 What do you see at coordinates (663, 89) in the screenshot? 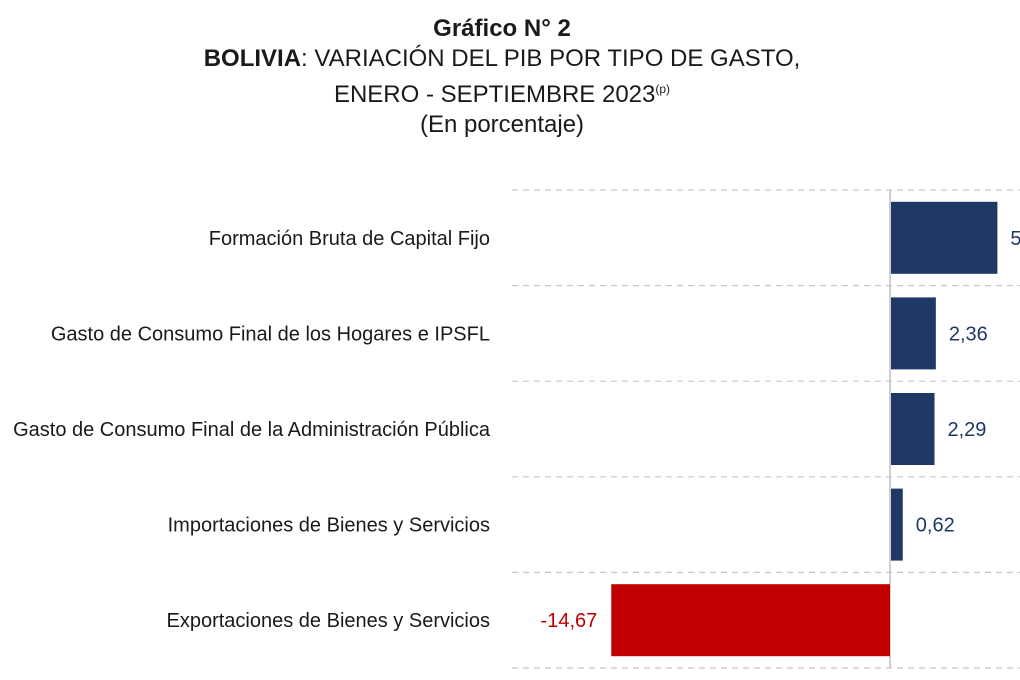
I see `chart-period-superscript: (p)` at bounding box center [663, 89].